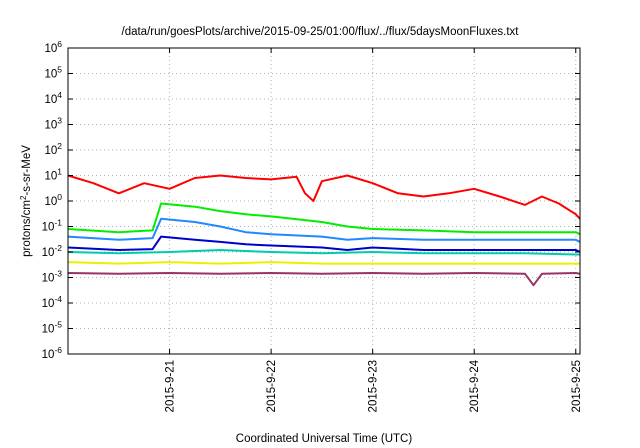  Describe the element at coordinates (23, 197) in the screenshot. I see `y-axis-label-sup: 2` at that location.